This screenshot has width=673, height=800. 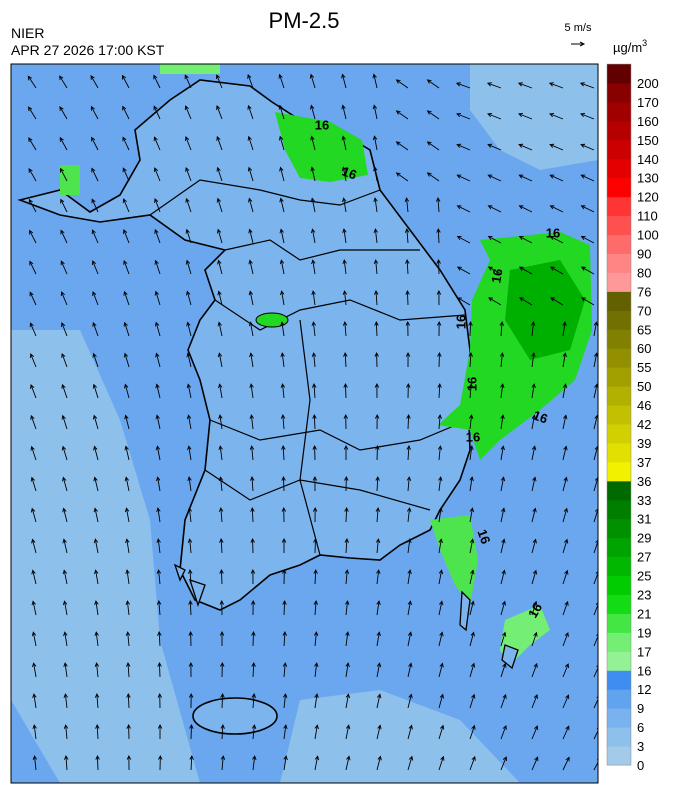 What do you see at coordinates (648, 121) in the screenshot?
I see `colorbar-label: 160` at bounding box center [648, 121].